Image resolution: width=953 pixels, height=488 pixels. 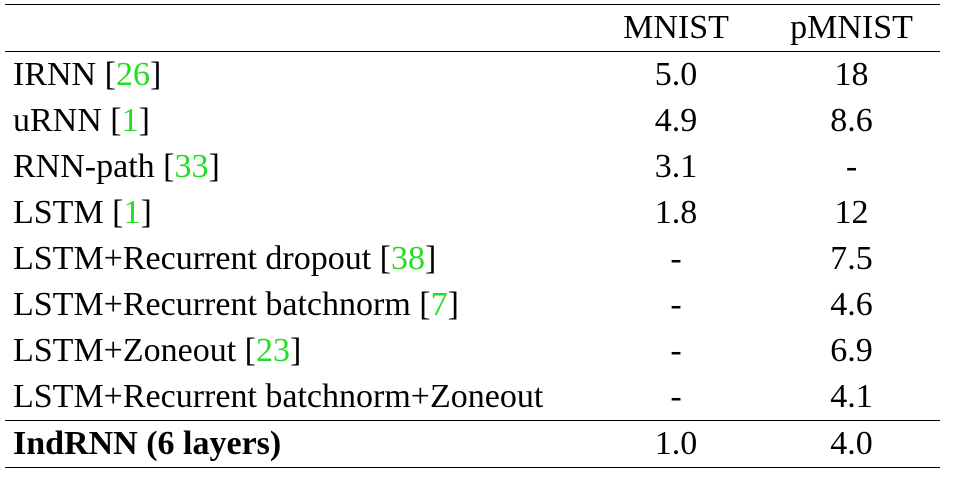 What do you see at coordinates (222, 304) in the screenshot?
I see `method-name: LSTM+Recurrent batchnorm [` at bounding box center [222, 304].